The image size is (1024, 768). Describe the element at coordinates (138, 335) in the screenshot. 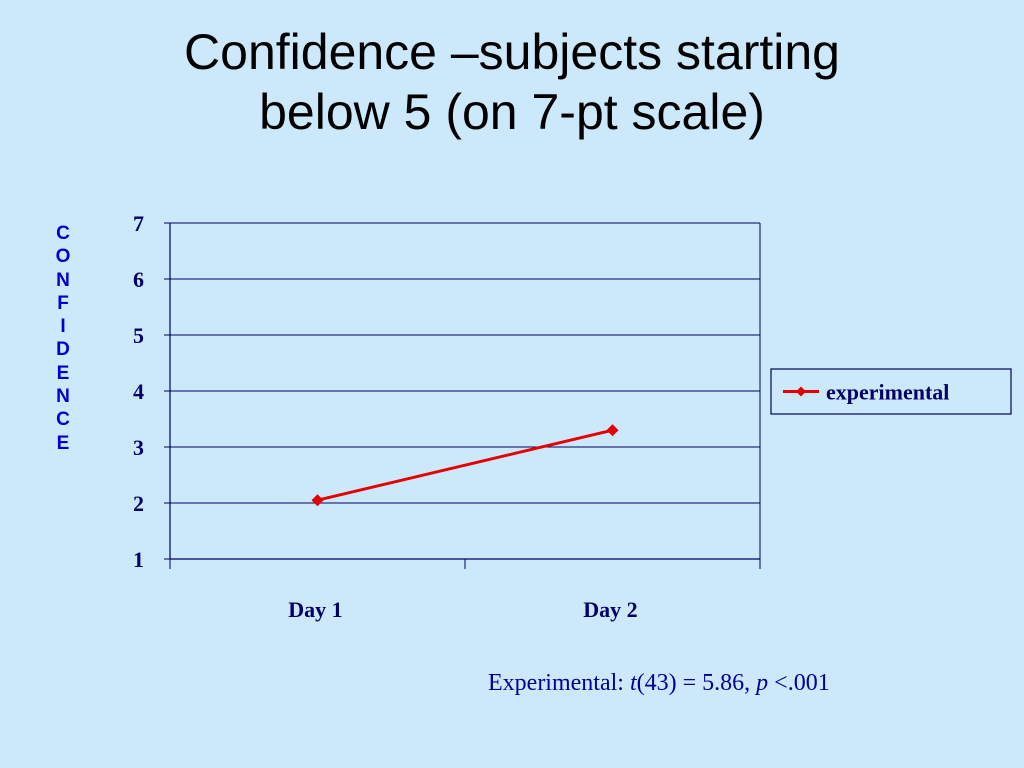

I see `y-tick-label: 5` at that location.